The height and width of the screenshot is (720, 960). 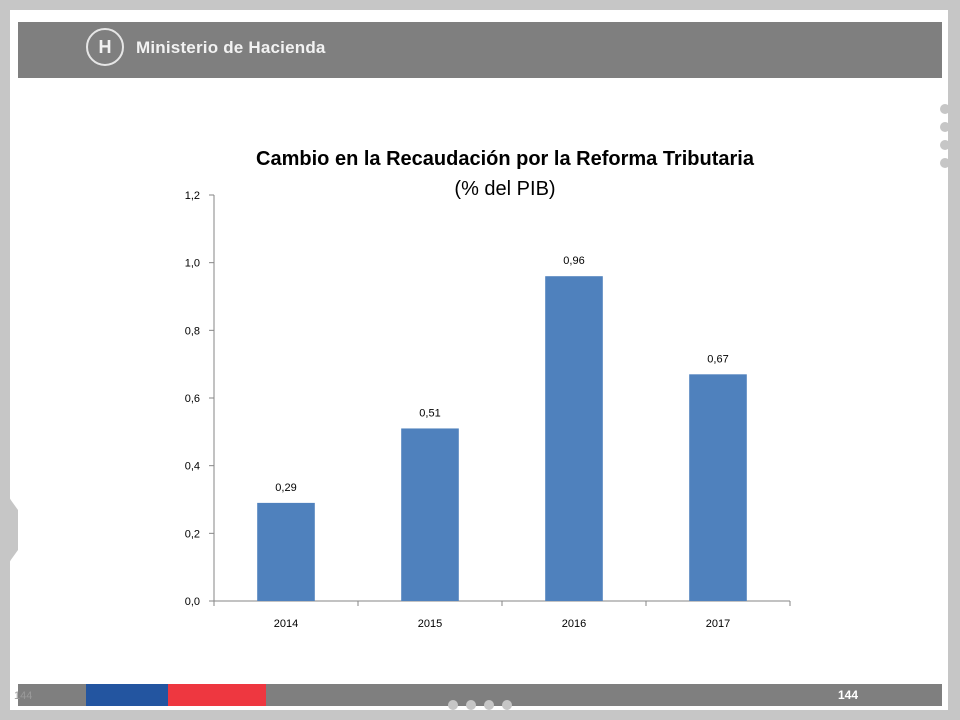 I want to click on y-tick-label: 0,2, so click(x=192, y=534).